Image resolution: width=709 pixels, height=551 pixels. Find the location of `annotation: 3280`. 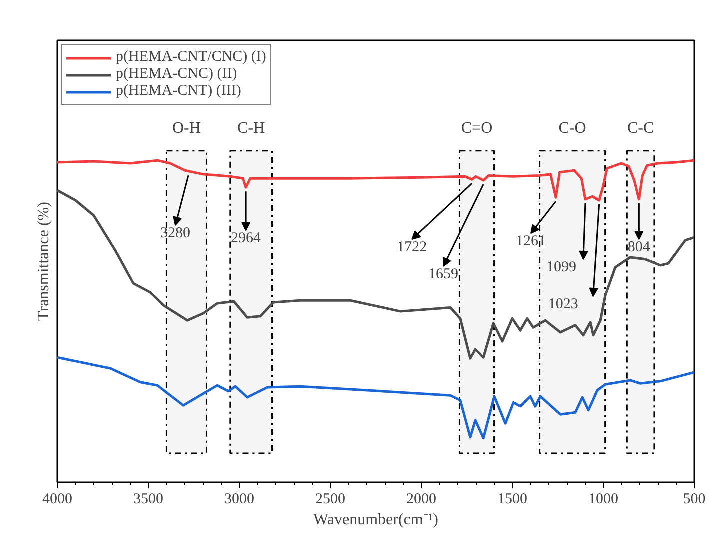

annotation: 3280 is located at coordinates (175, 234).